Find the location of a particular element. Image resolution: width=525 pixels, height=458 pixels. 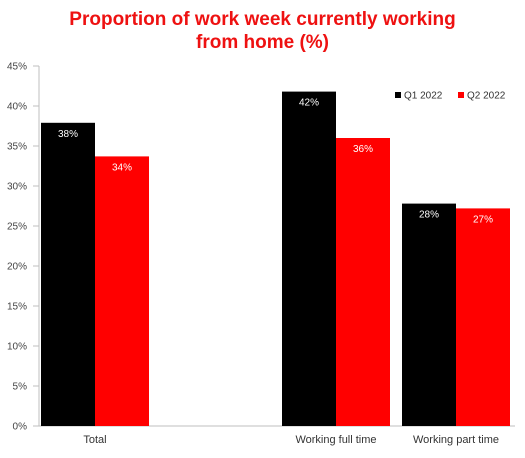

category-label: Total is located at coordinates (94, 440).